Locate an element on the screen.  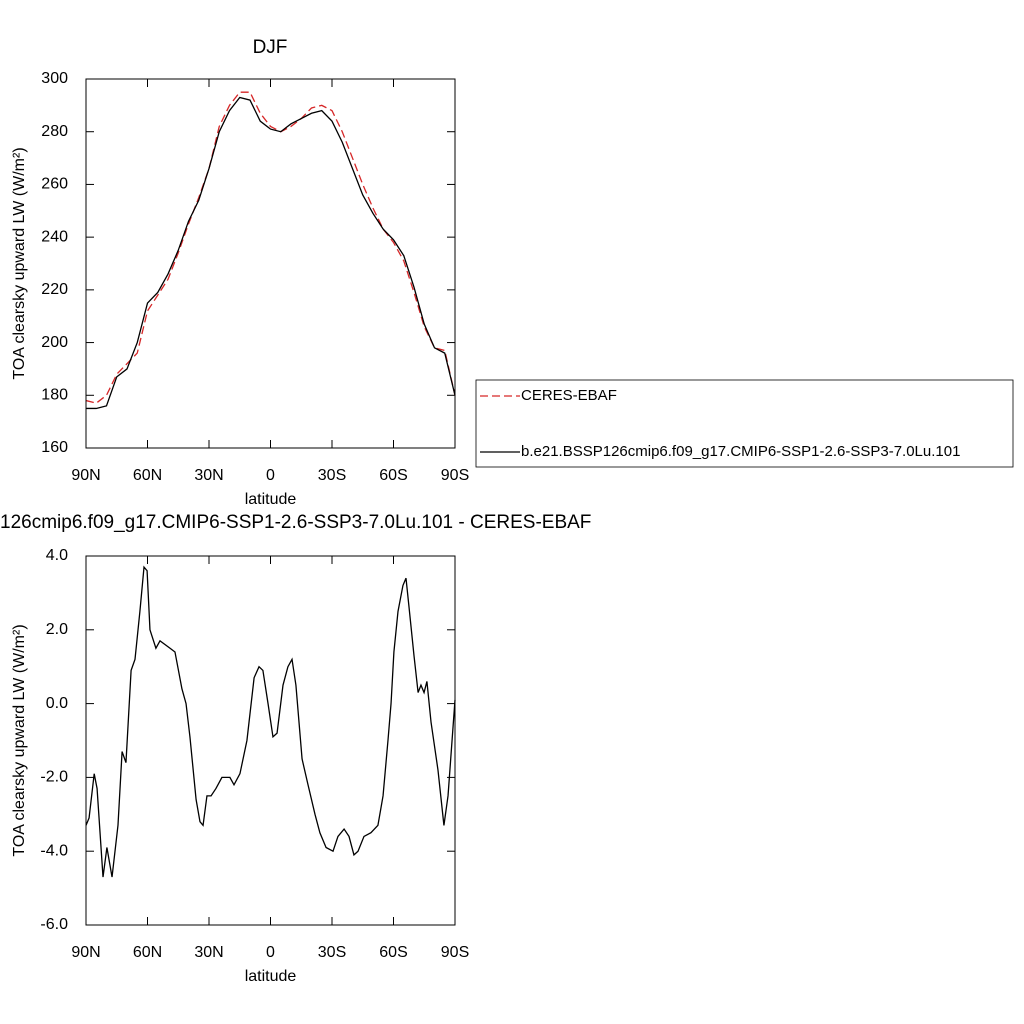
legend-label: CERES-EBAF is located at coordinates (569, 395).